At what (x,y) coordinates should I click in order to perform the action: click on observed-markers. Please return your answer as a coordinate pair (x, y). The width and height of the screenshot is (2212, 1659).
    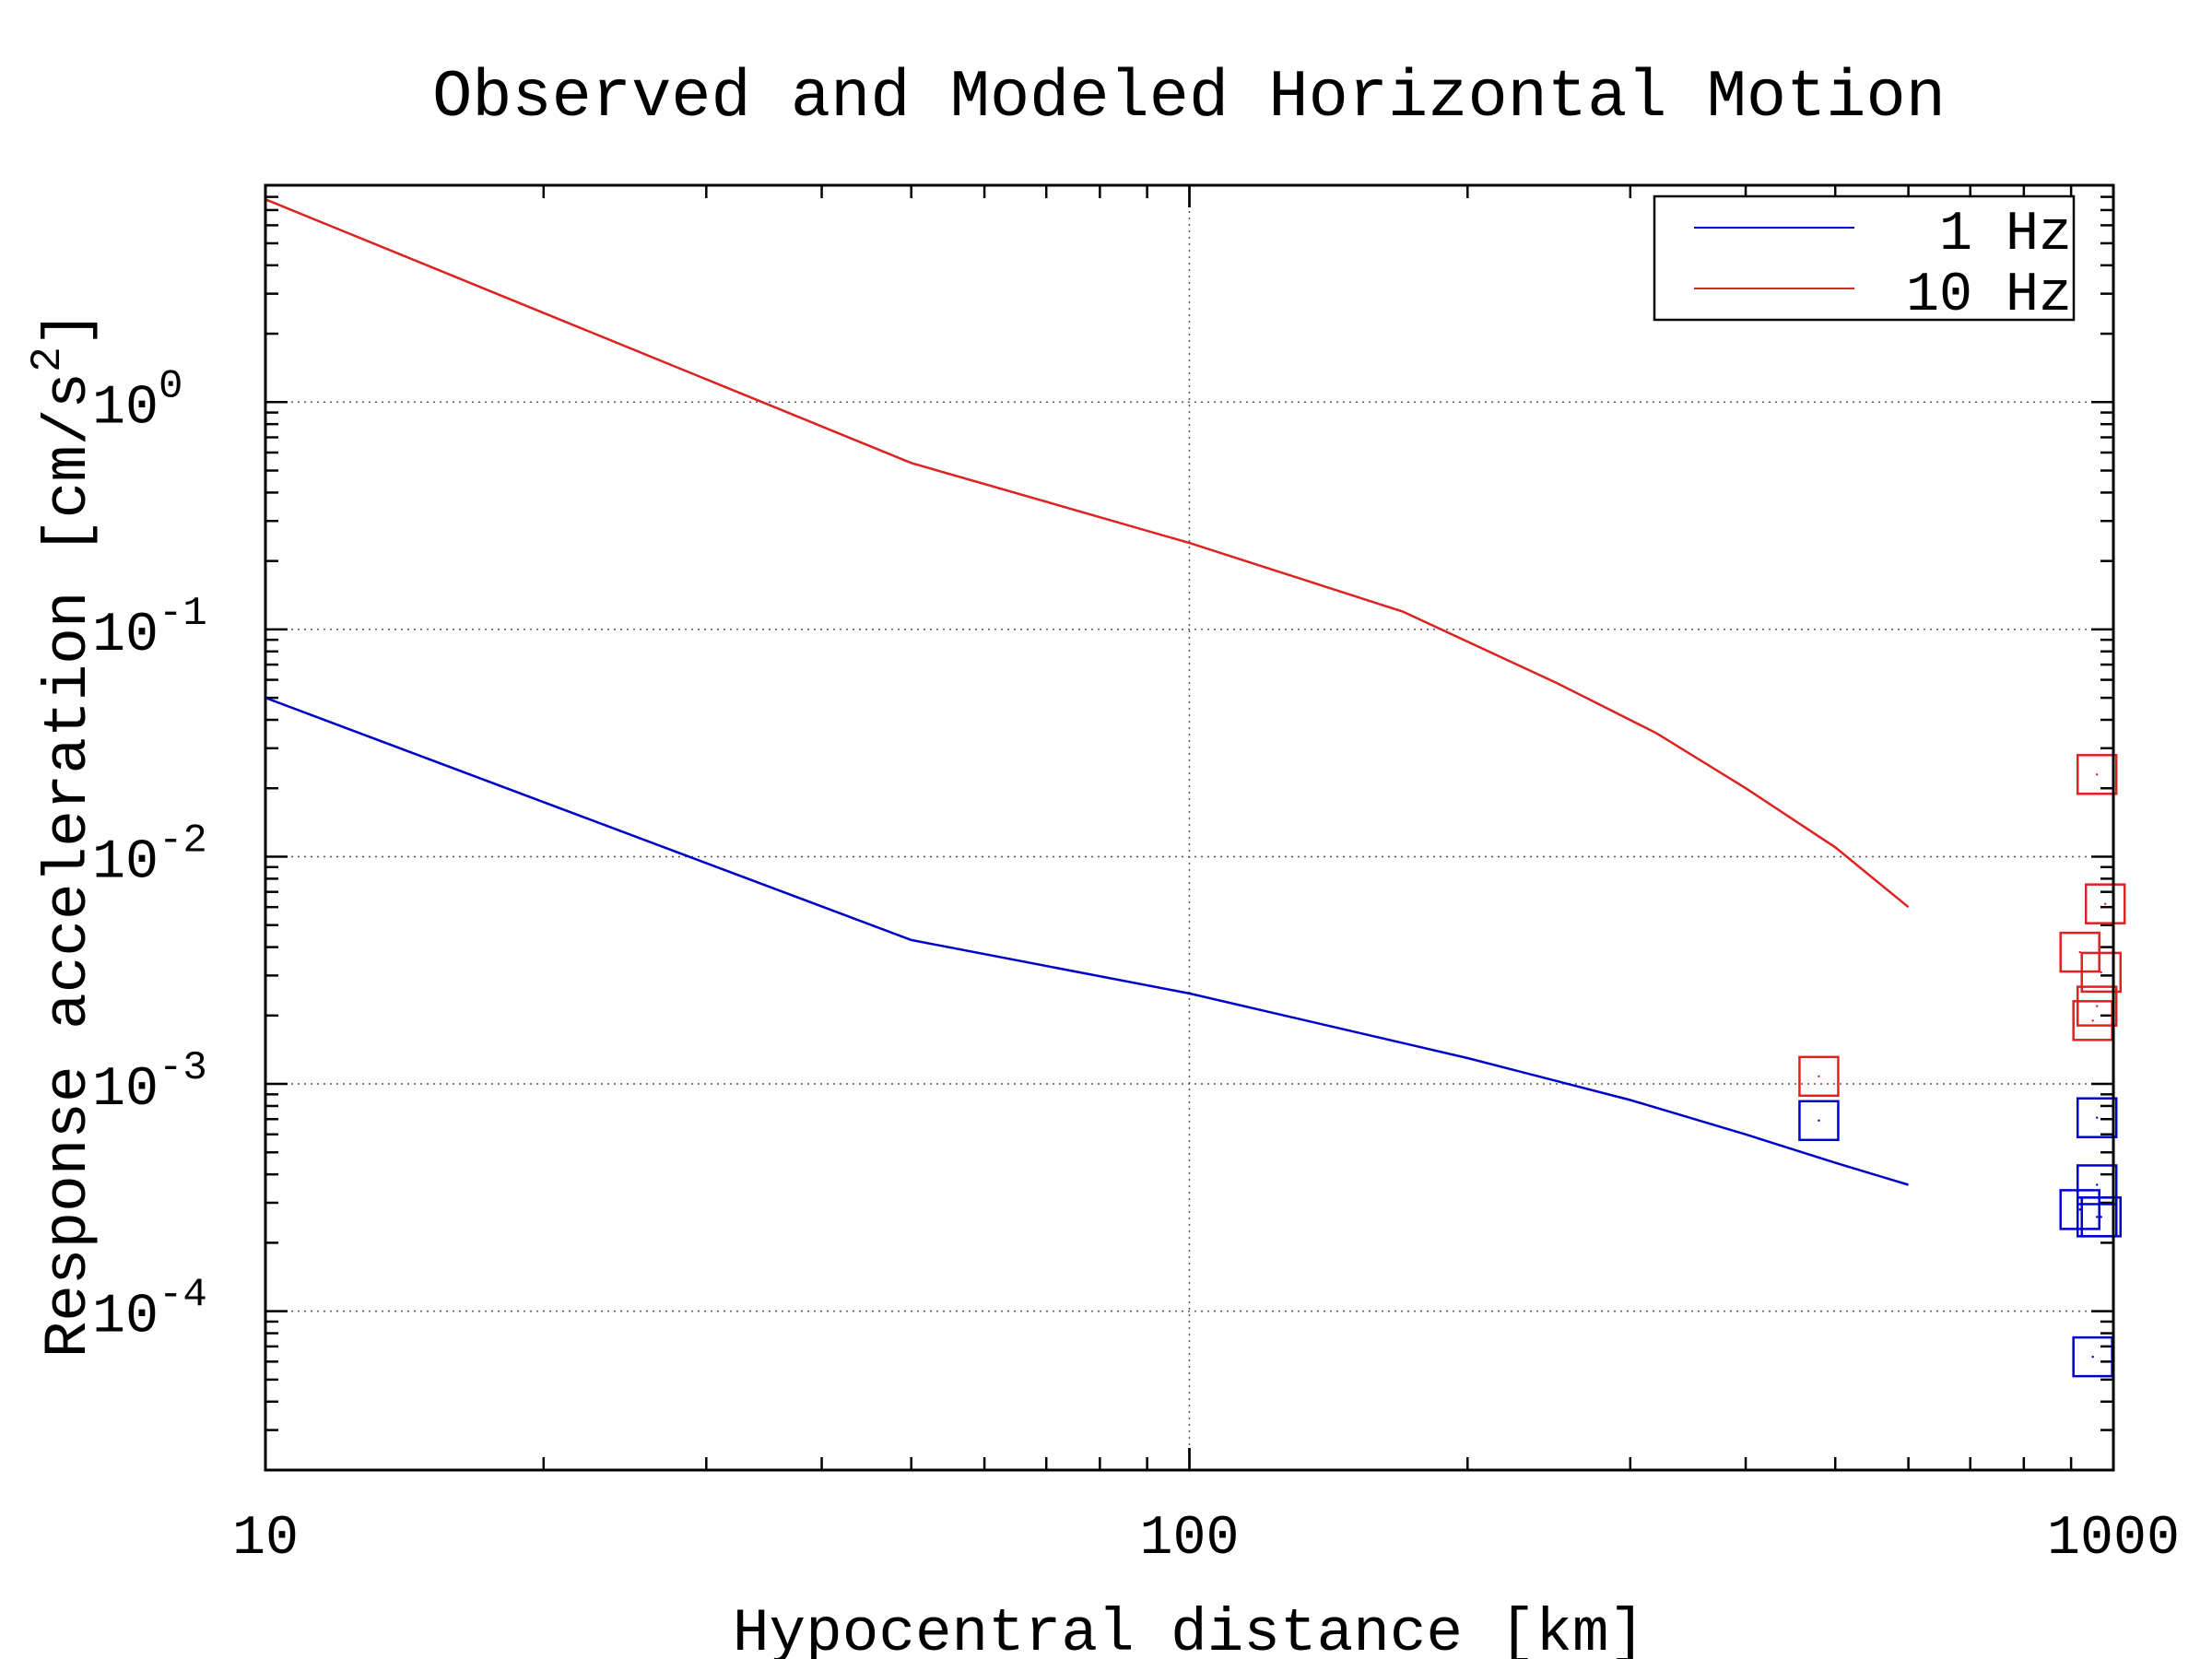
    Looking at the image, I should click on (1962, 1066).